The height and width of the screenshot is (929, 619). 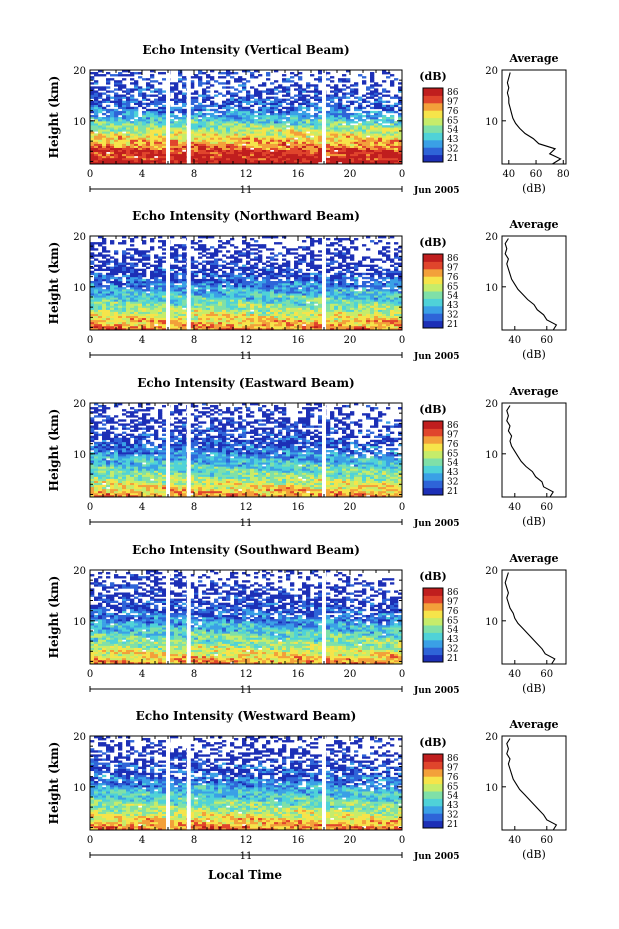 What do you see at coordinates (453, 131) in the screenshot?
I see `colorbar-label: 54` at bounding box center [453, 131].